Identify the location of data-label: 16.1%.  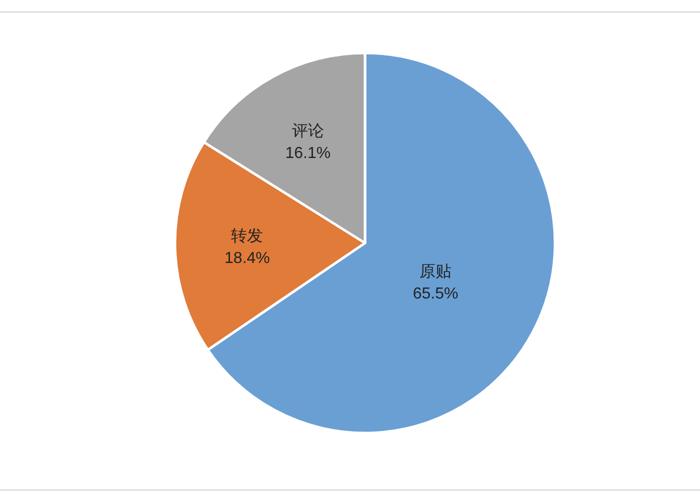
(308, 153).